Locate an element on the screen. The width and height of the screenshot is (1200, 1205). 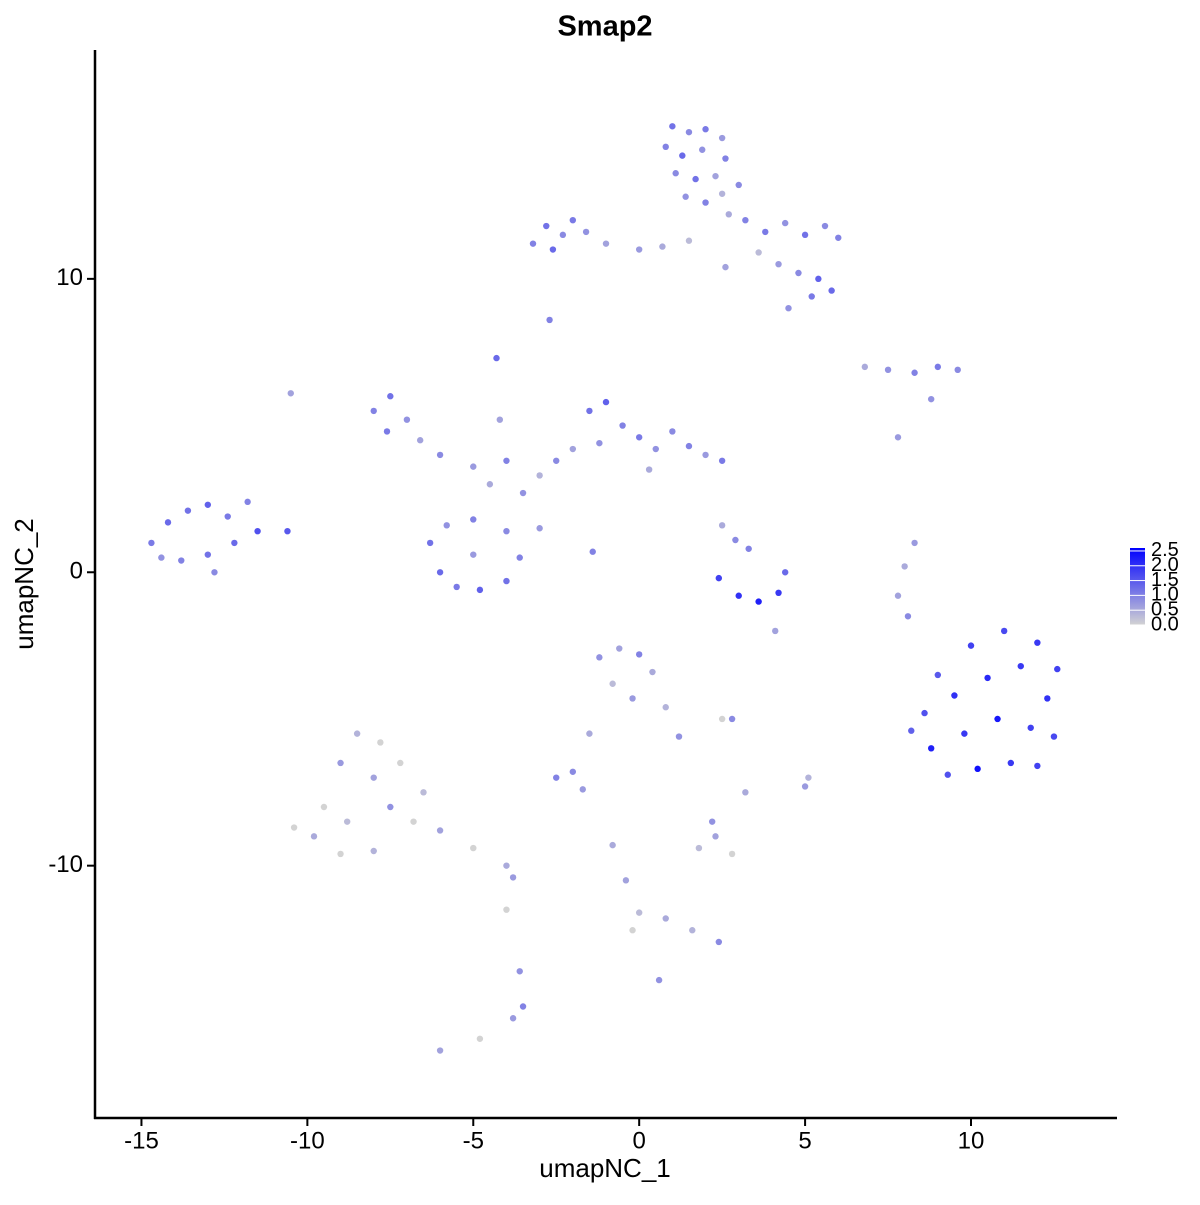
legend-label: 2.0 is located at coordinates (1165, 565).